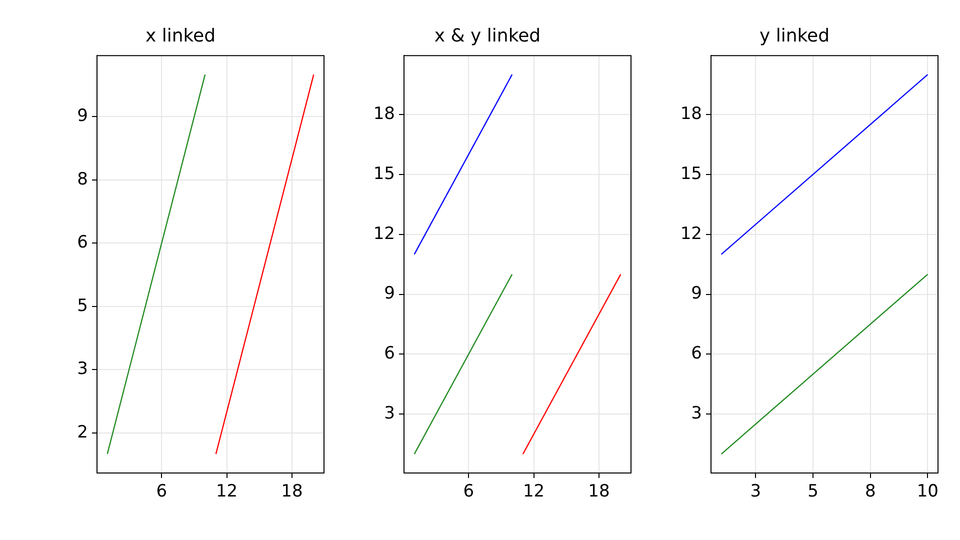 This screenshot has height=540, width=960. I want to click on x-tick-label: 3, so click(756, 492).